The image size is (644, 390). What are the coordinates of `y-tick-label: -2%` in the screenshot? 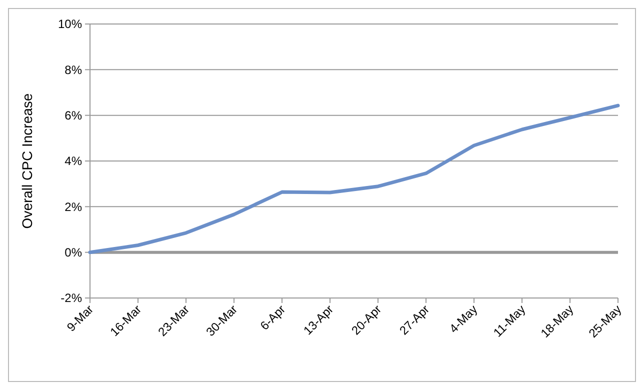 It's located at (71, 298).